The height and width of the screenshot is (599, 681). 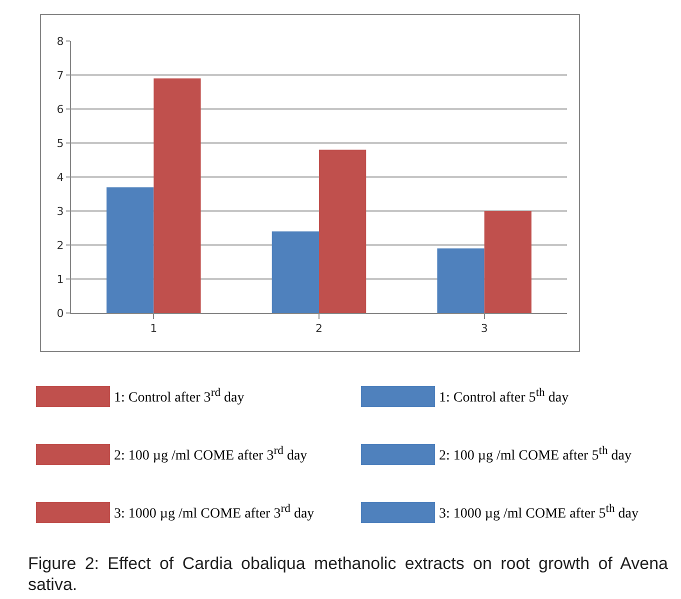 What do you see at coordinates (60, 313) in the screenshot?
I see `y-tick-label: 0` at bounding box center [60, 313].